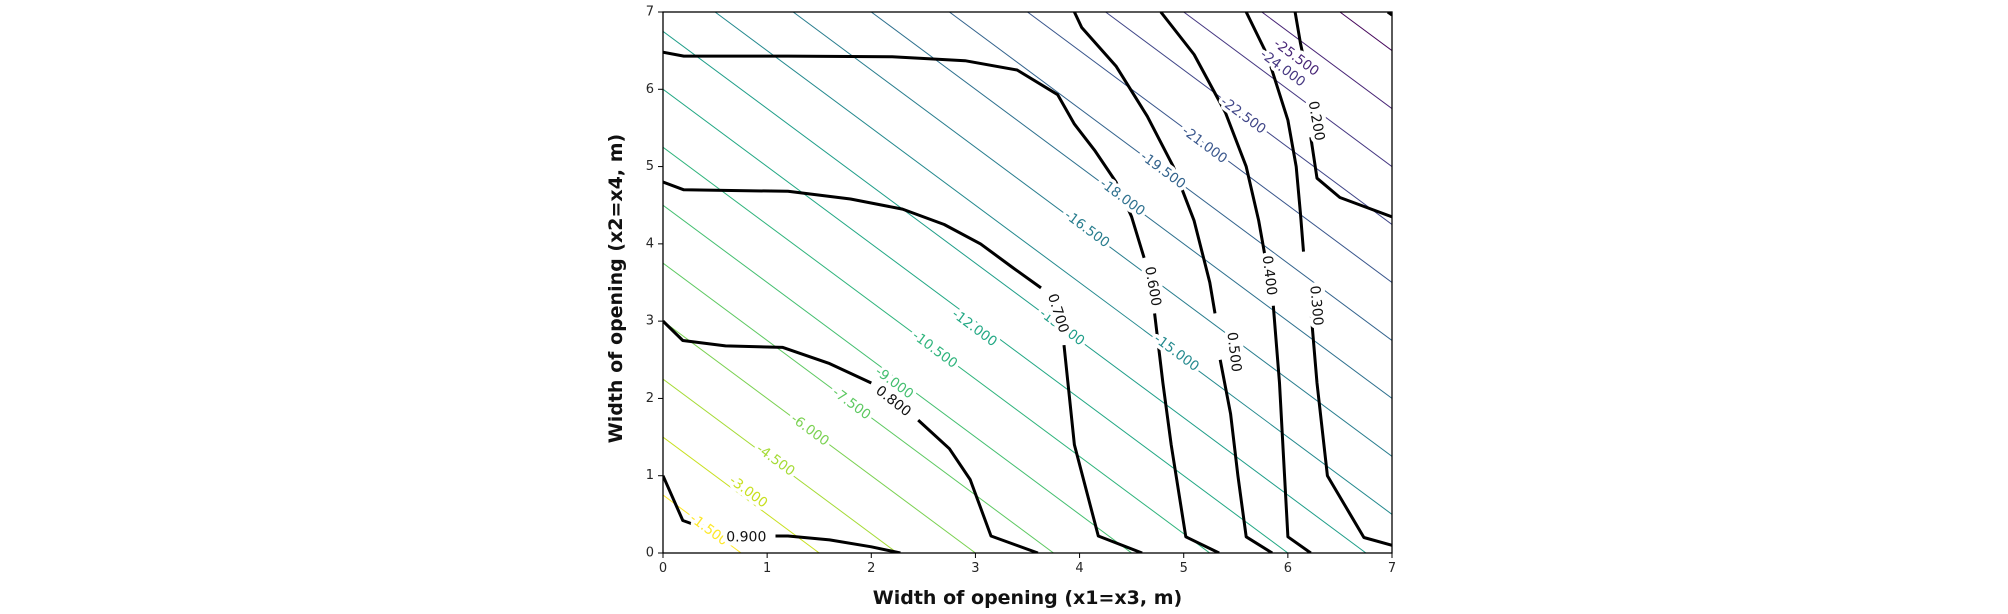 Image resolution: width=2008 pixels, height=614 pixels. Describe the element at coordinates (650, 89) in the screenshot. I see `y-tick-label: 6` at that location.